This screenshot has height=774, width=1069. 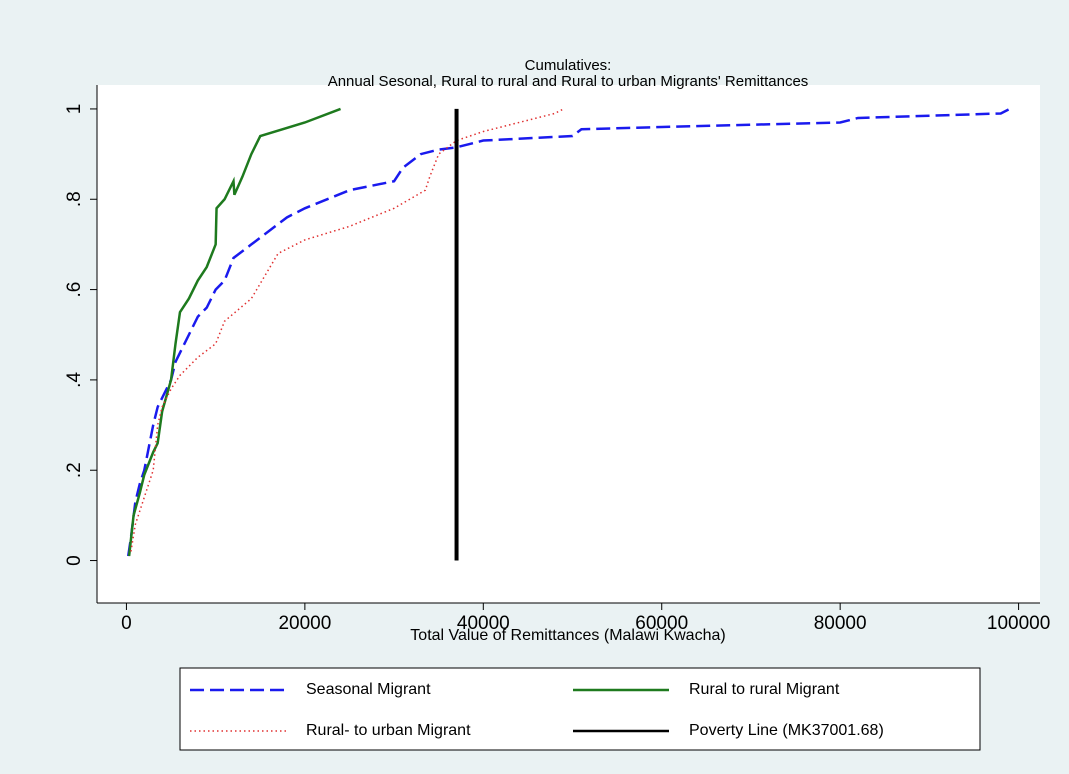 What do you see at coordinates (786, 730) in the screenshot?
I see `legend-label: Poverty Line (MK37001.68)` at bounding box center [786, 730].